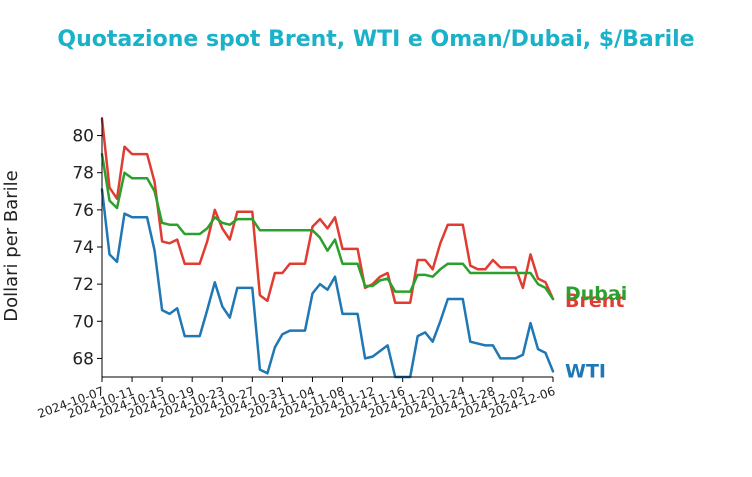  I want to click on y-tick-label: 80, so click(83, 137).